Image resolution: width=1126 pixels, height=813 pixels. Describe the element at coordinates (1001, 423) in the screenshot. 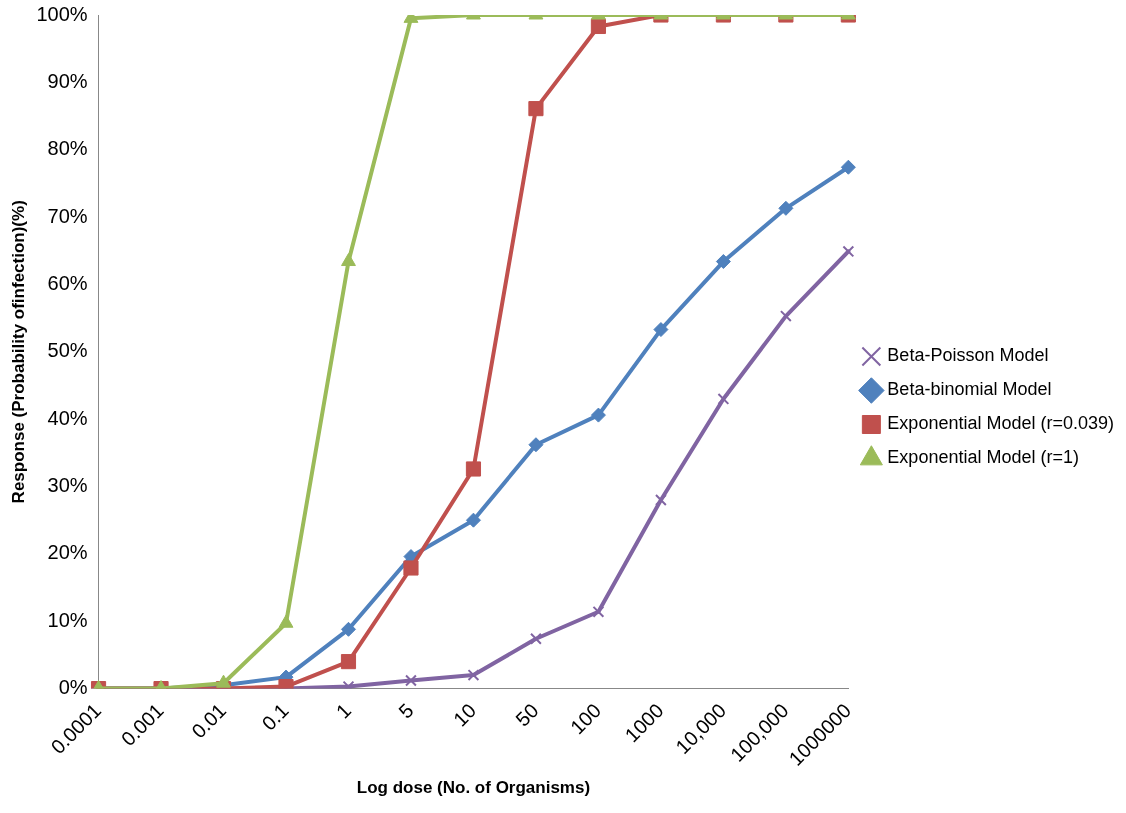

I see `legend-label: Exponential Model (r=0.039)` at that location.